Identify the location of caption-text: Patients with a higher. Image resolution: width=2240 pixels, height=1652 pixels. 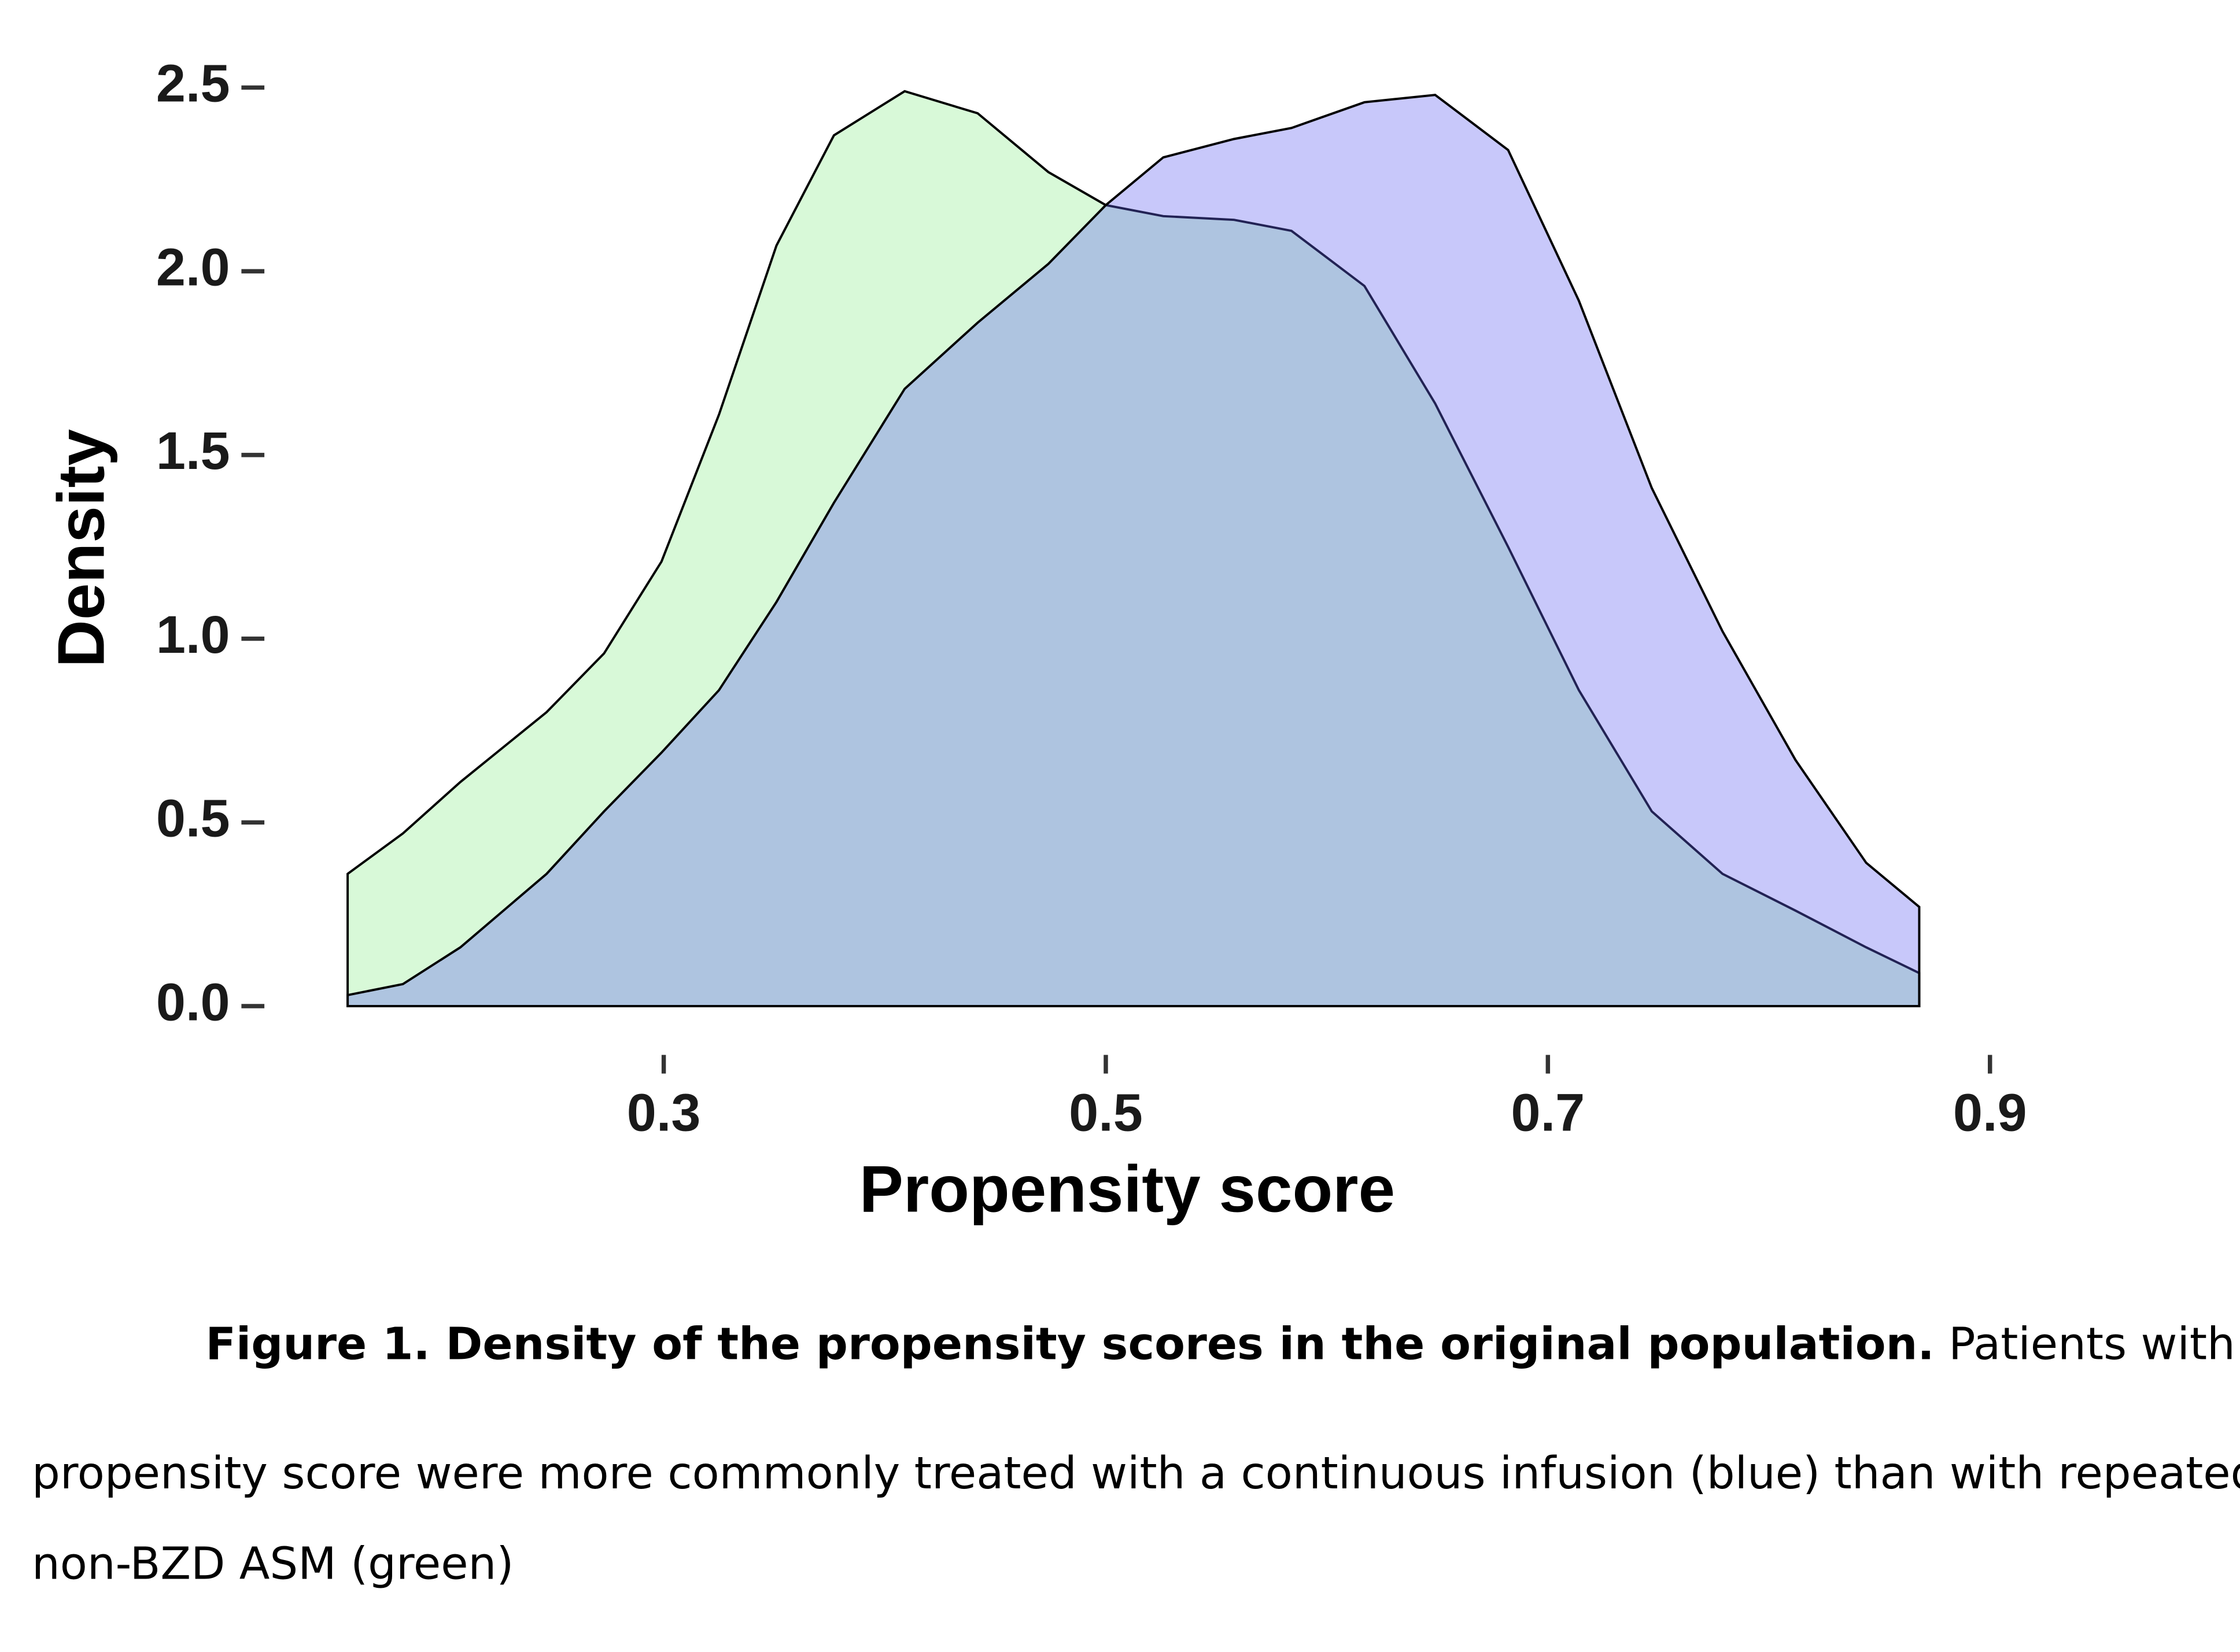
(2094, 1344).